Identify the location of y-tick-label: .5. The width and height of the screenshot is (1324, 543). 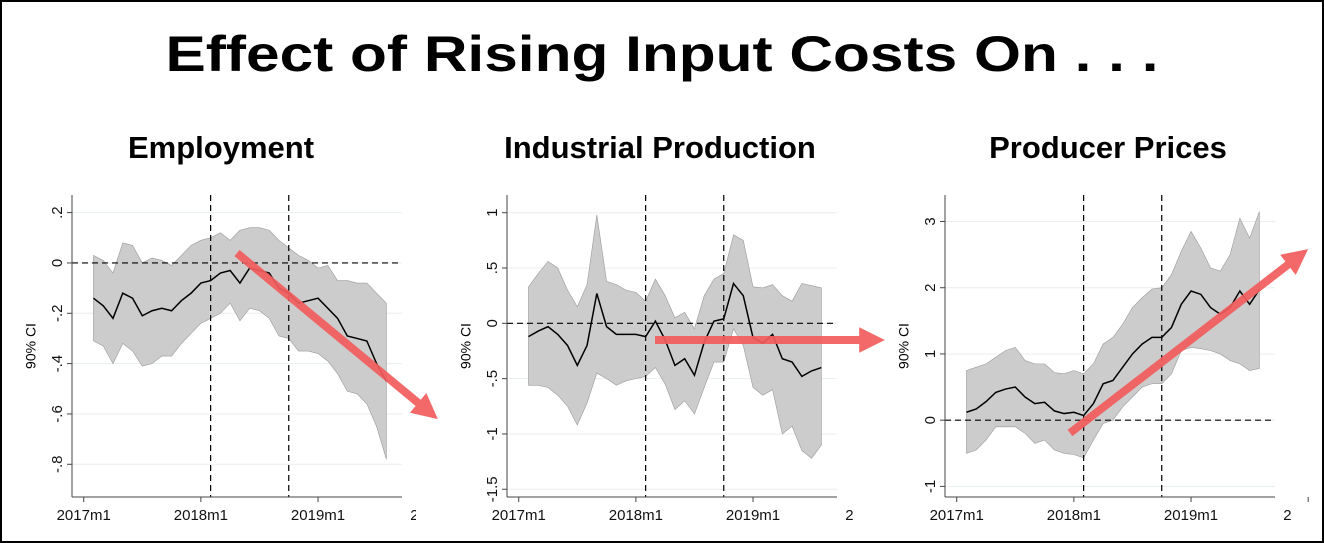
(492, 268).